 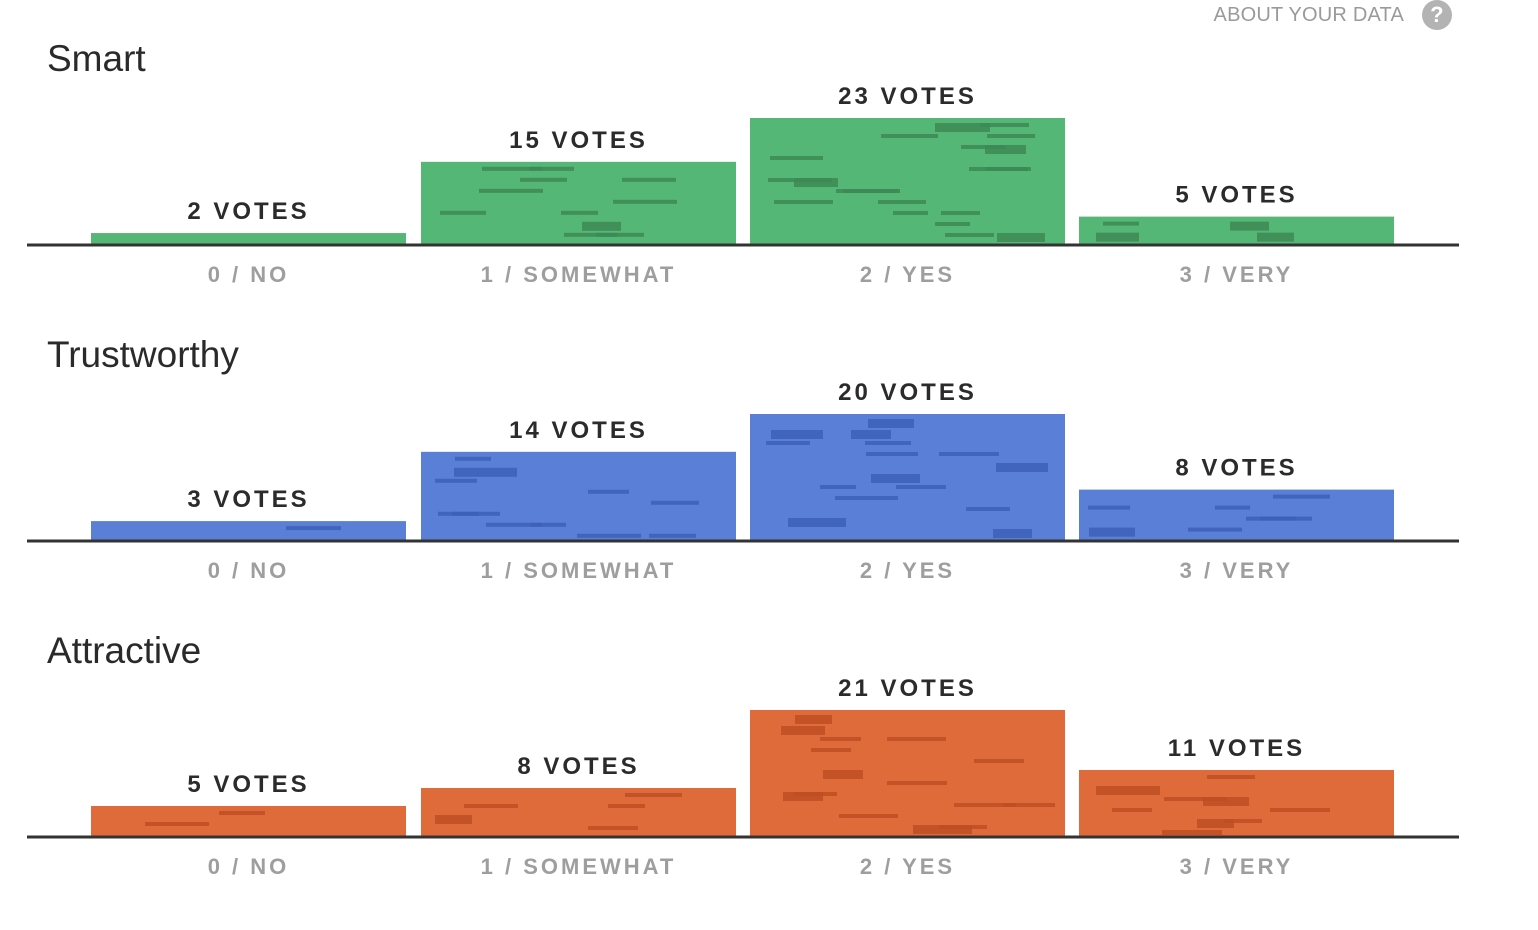 What do you see at coordinates (1437, 15) in the screenshot?
I see `help-icon: ?` at bounding box center [1437, 15].